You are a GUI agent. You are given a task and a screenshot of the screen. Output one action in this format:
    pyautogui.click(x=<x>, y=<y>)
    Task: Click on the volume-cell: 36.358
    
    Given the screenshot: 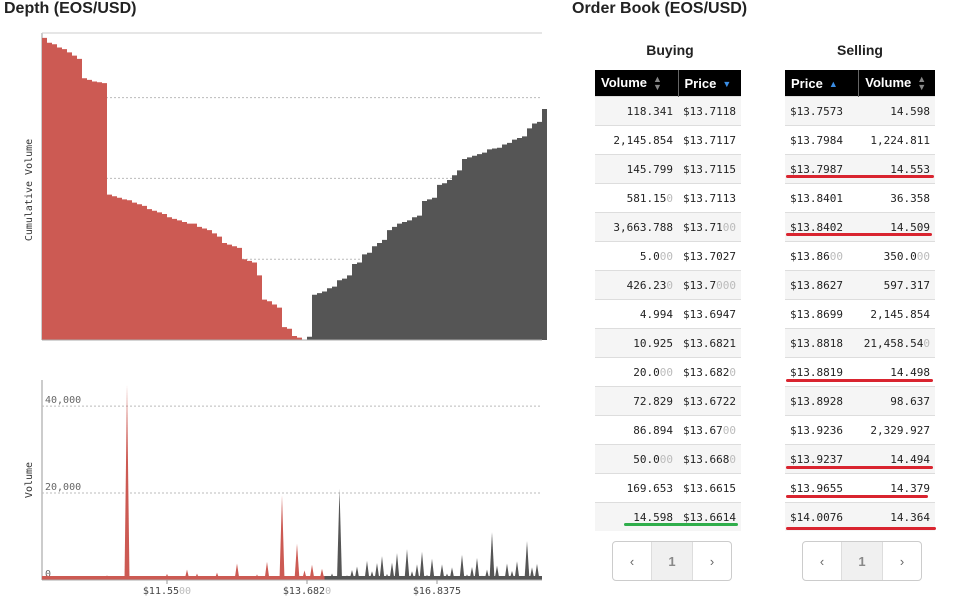 What is the action you would take?
    pyautogui.click(x=896, y=198)
    